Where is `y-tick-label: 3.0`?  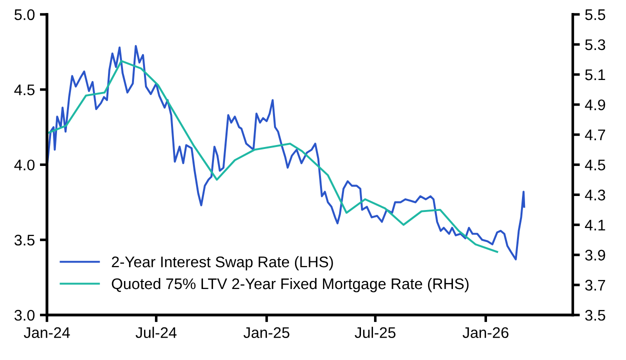 y-tick-label: 3.0 is located at coordinates (24, 315).